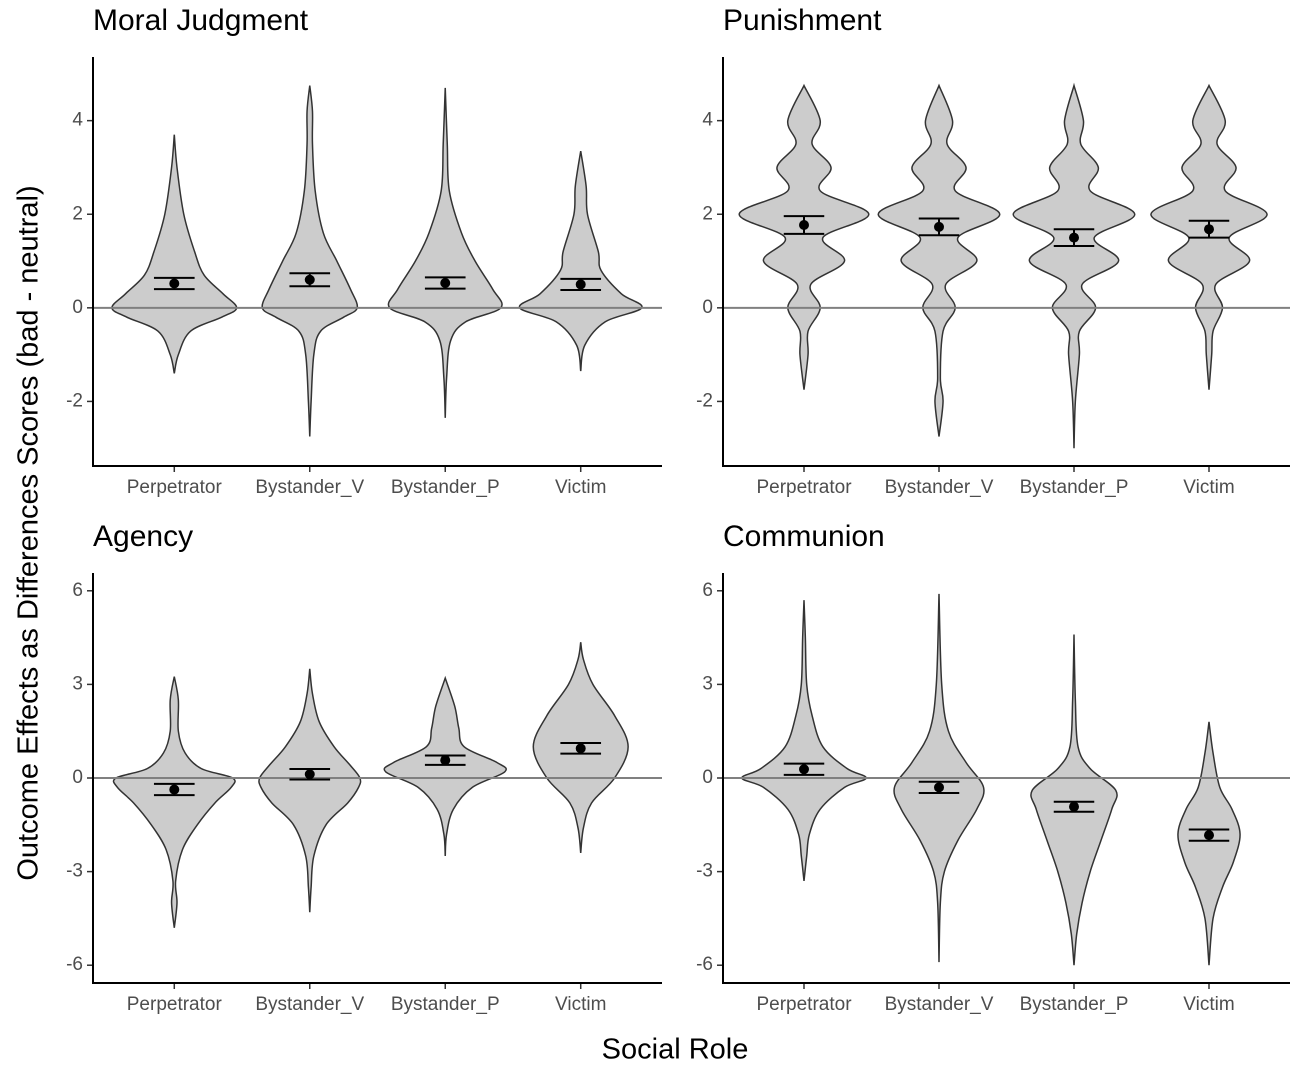 The height and width of the screenshot is (1067, 1292). I want to click on panel-title: Moral Judgment, so click(201, 20).